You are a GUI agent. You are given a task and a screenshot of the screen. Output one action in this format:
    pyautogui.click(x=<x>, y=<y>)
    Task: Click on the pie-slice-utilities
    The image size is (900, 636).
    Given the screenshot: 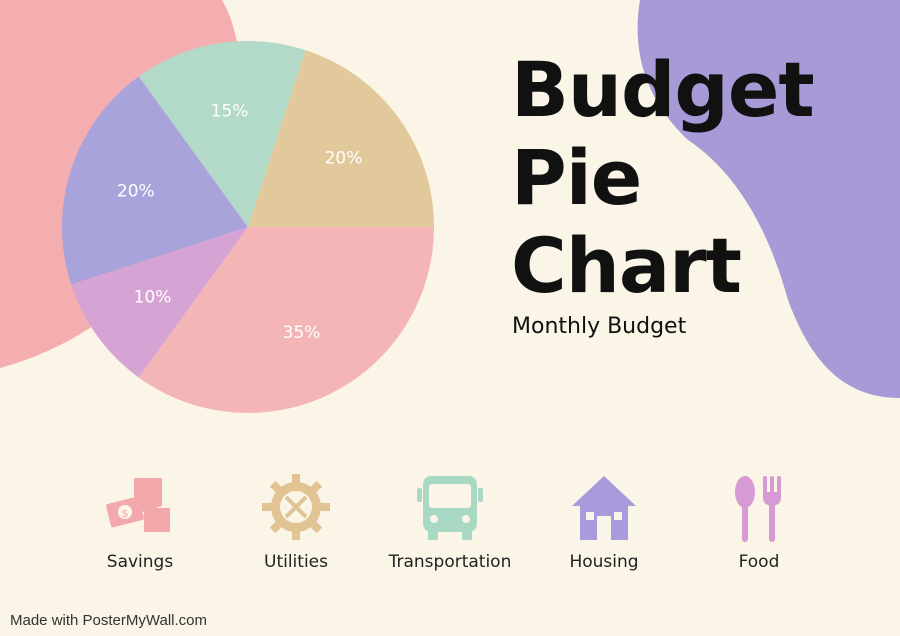 What is the action you would take?
    pyautogui.click(x=341, y=139)
    